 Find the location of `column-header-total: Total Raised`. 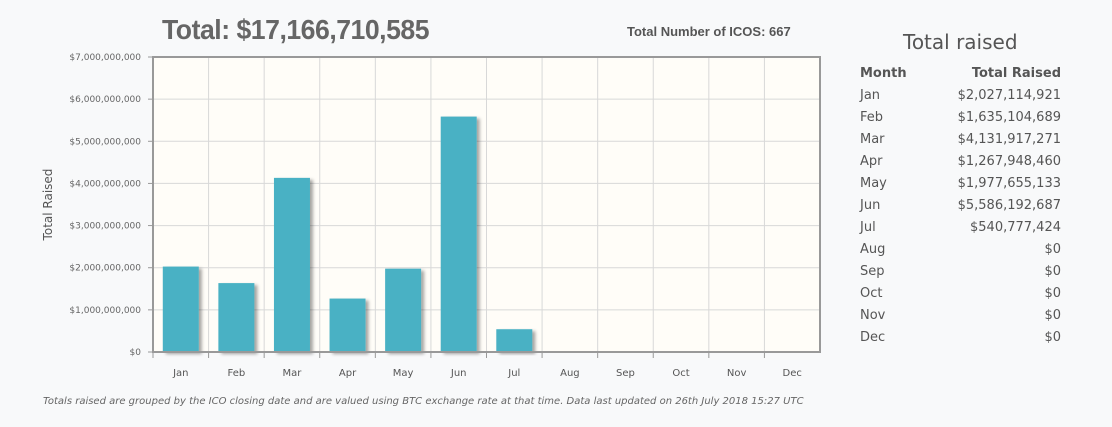

column-header-total: Total Raised is located at coordinates (1016, 73).